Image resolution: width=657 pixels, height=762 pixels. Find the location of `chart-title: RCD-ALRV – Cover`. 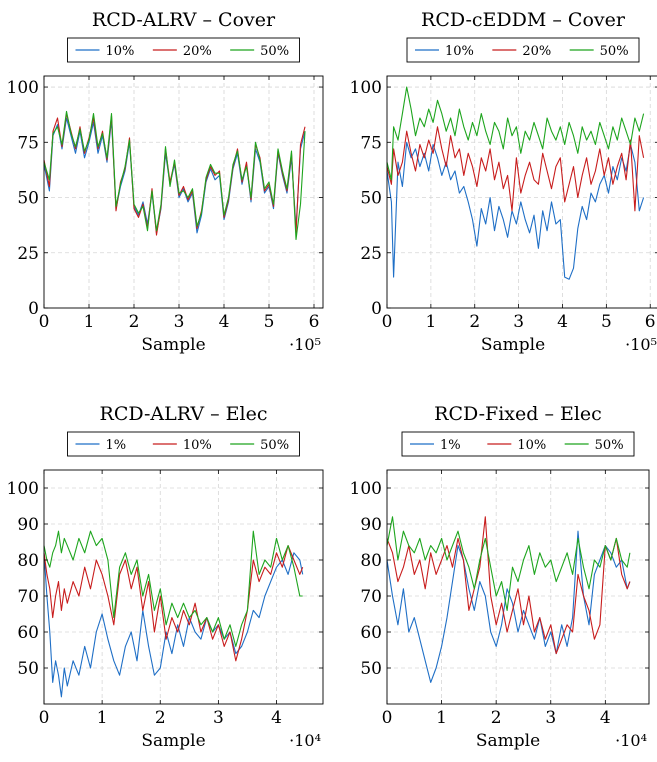

chart-title: RCD-ALRV – Cover is located at coordinates (184, 20).